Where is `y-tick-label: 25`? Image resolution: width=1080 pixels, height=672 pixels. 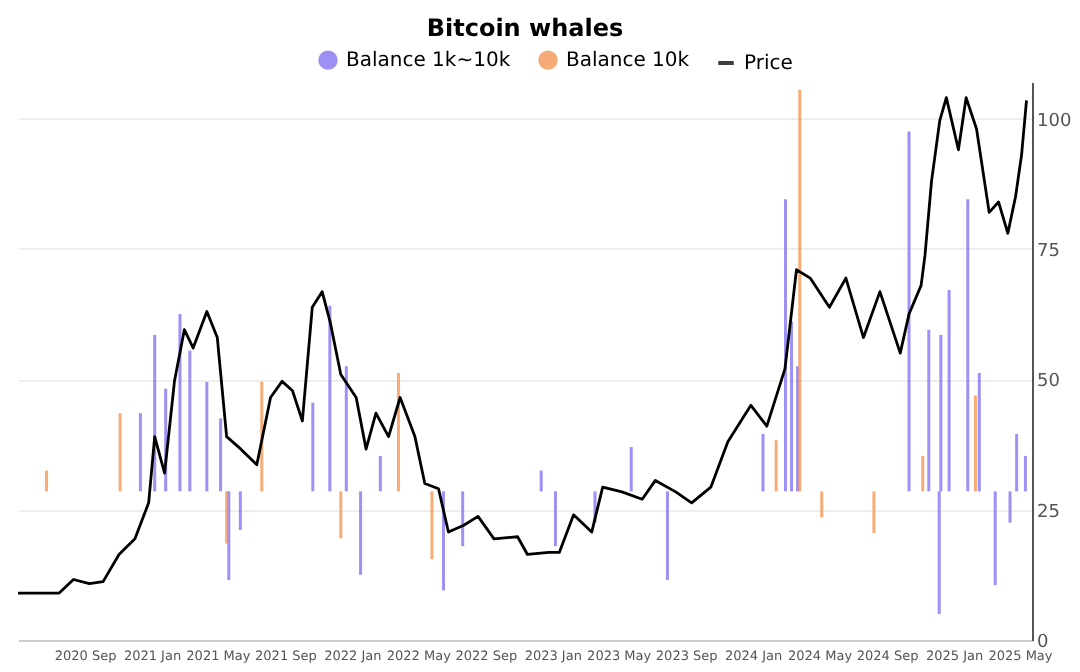
y-tick-label: 25 is located at coordinates (1048, 512).